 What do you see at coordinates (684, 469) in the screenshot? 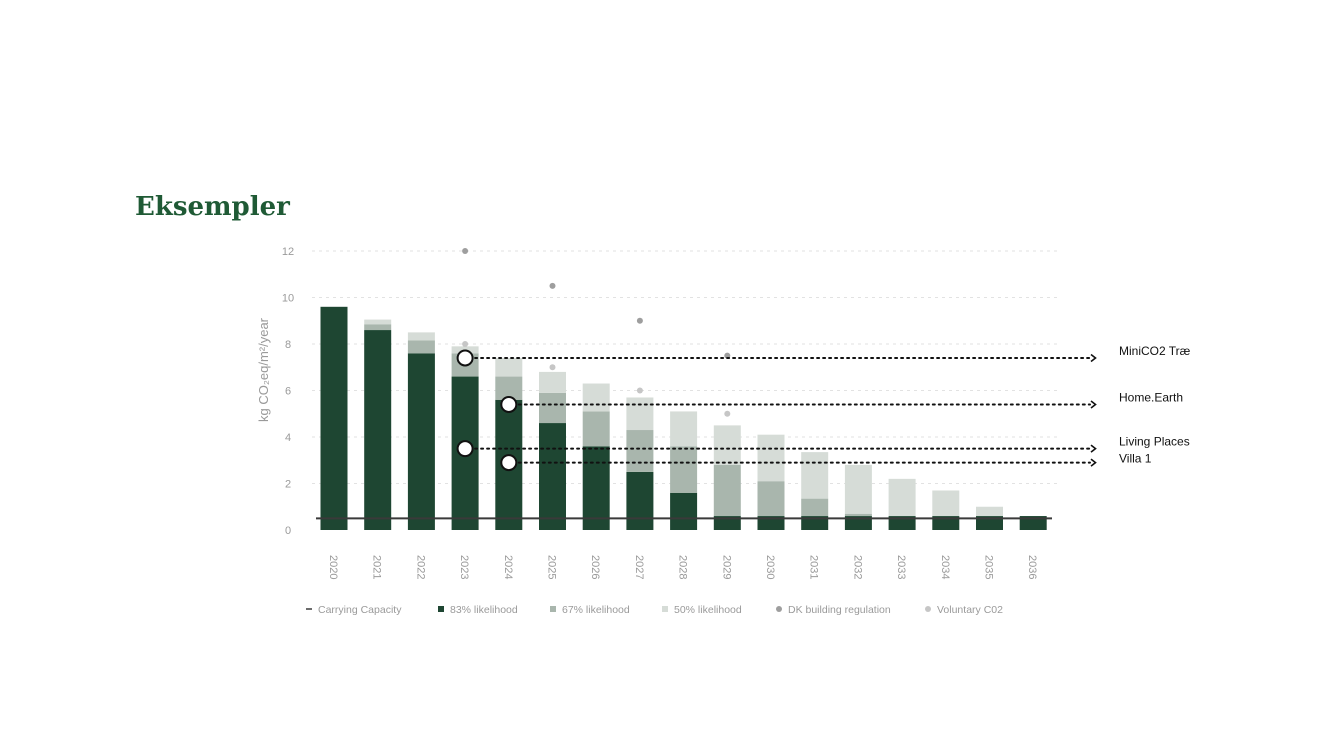
I see `bar-segment-2028-s1` at bounding box center [684, 469].